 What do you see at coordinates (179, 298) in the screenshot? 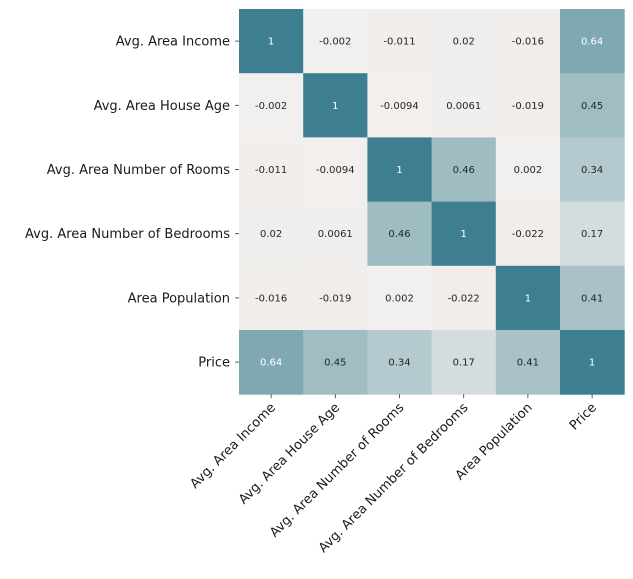
I see `row-tick-label: Area Population` at bounding box center [179, 298].